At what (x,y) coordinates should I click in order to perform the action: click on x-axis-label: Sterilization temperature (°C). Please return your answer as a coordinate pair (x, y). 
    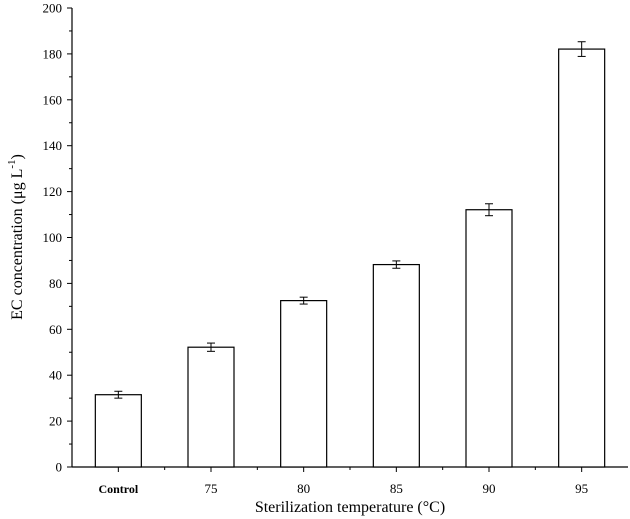
    Looking at the image, I should click on (350, 507).